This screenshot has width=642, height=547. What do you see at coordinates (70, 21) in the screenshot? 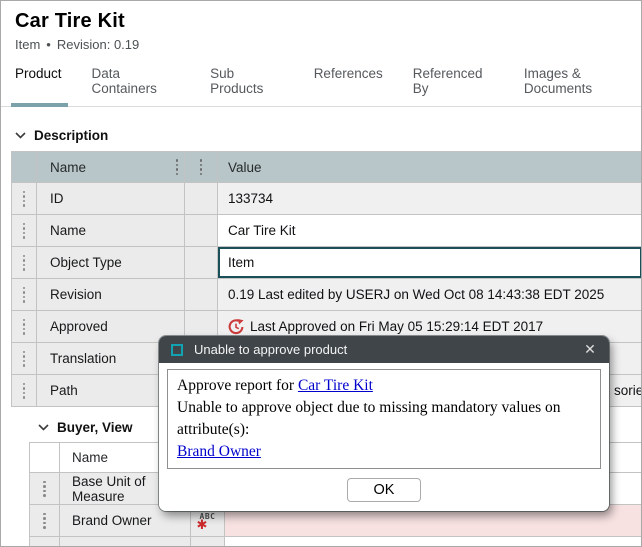
I see `page-title: Car Tire Kit` at bounding box center [70, 21].